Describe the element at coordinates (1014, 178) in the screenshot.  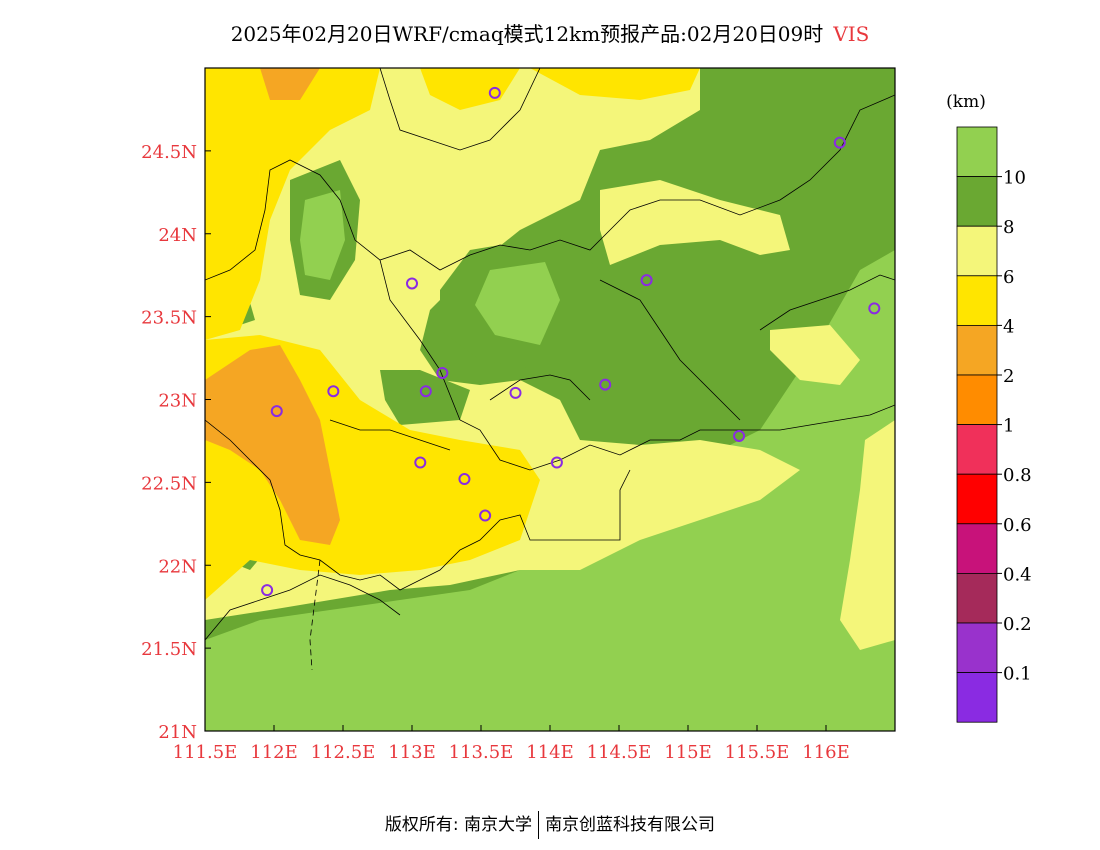
I see `legend-label: 10` at that location.